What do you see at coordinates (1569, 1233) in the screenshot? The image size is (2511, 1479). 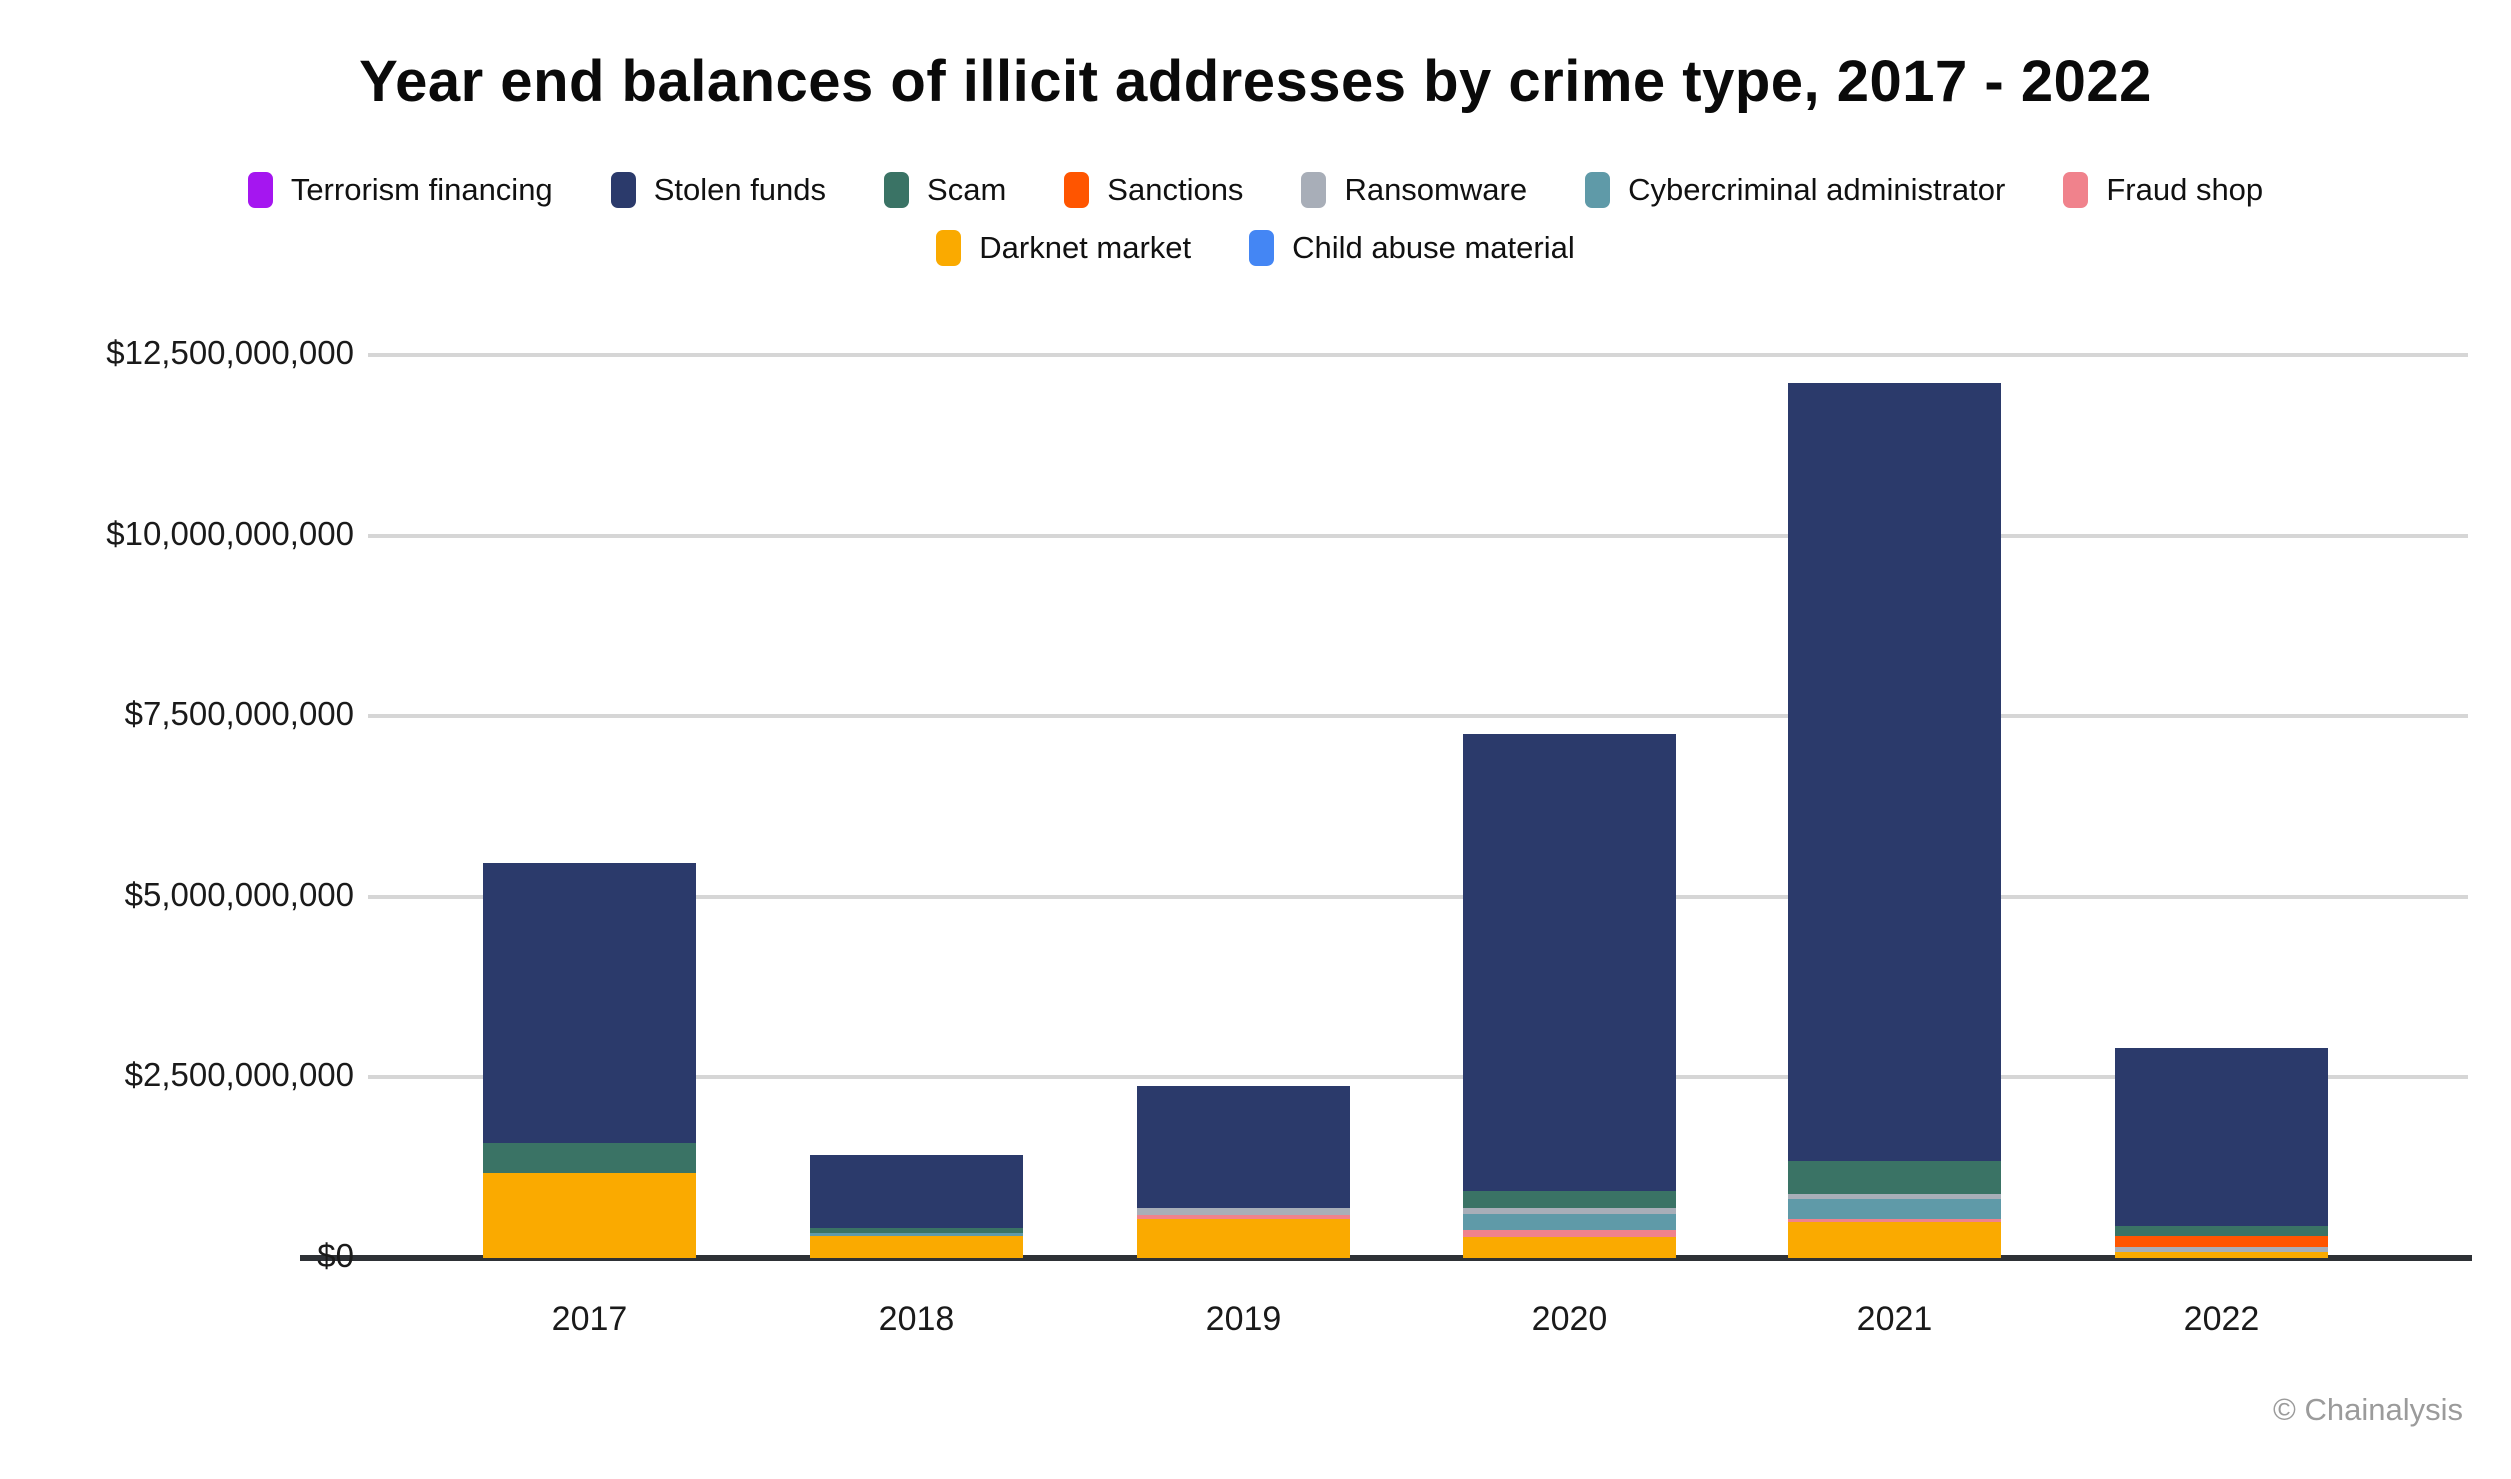 I see `bar-segment-fraud-shop-2020` at bounding box center [1569, 1233].